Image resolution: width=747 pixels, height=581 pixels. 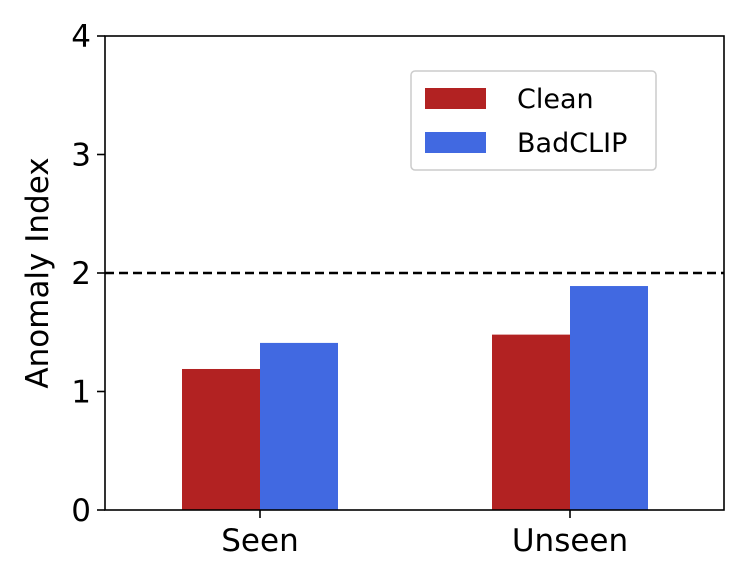 I want to click on y-tick-label: 3, so click(x=81, y=156).